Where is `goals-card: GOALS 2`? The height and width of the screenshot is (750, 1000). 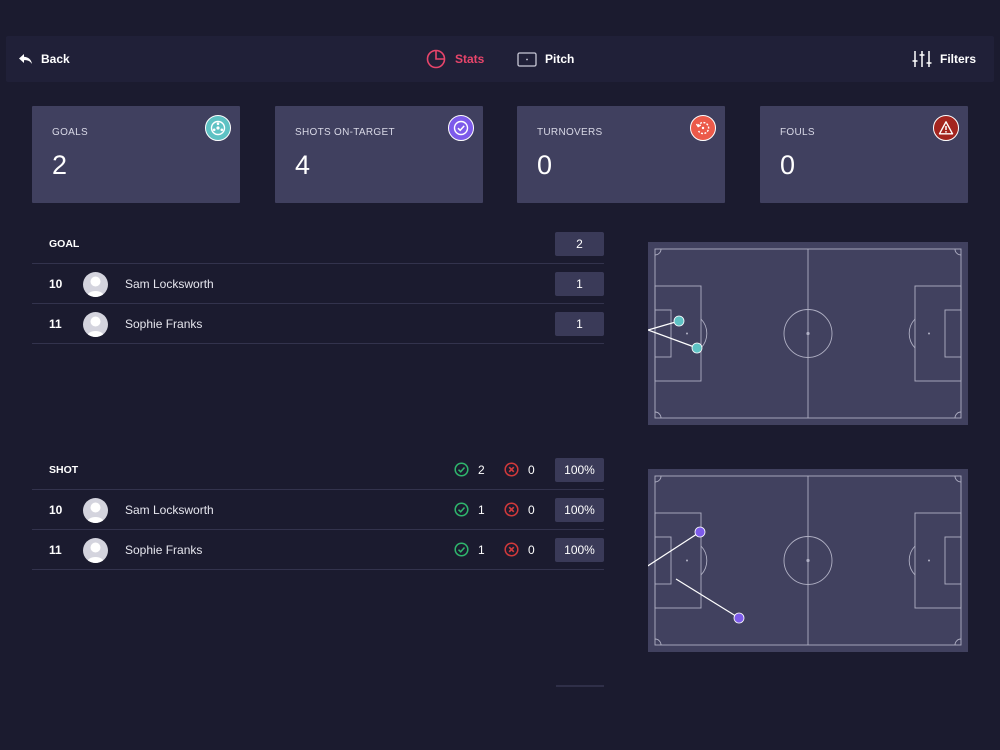 goals-card: GOALS 2 is located at coordinates (136, 154).